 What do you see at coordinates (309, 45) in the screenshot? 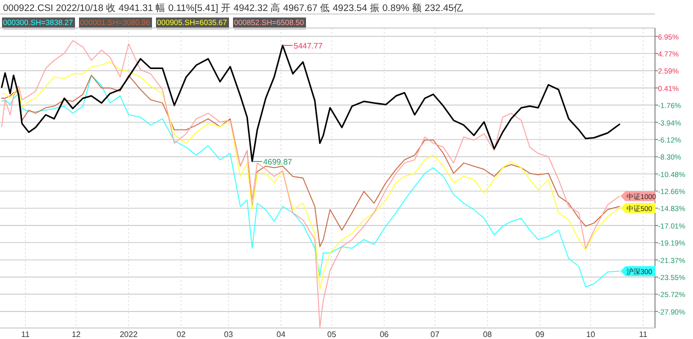
I see `annotation: 5447.77` at bounding box center [309, 45].